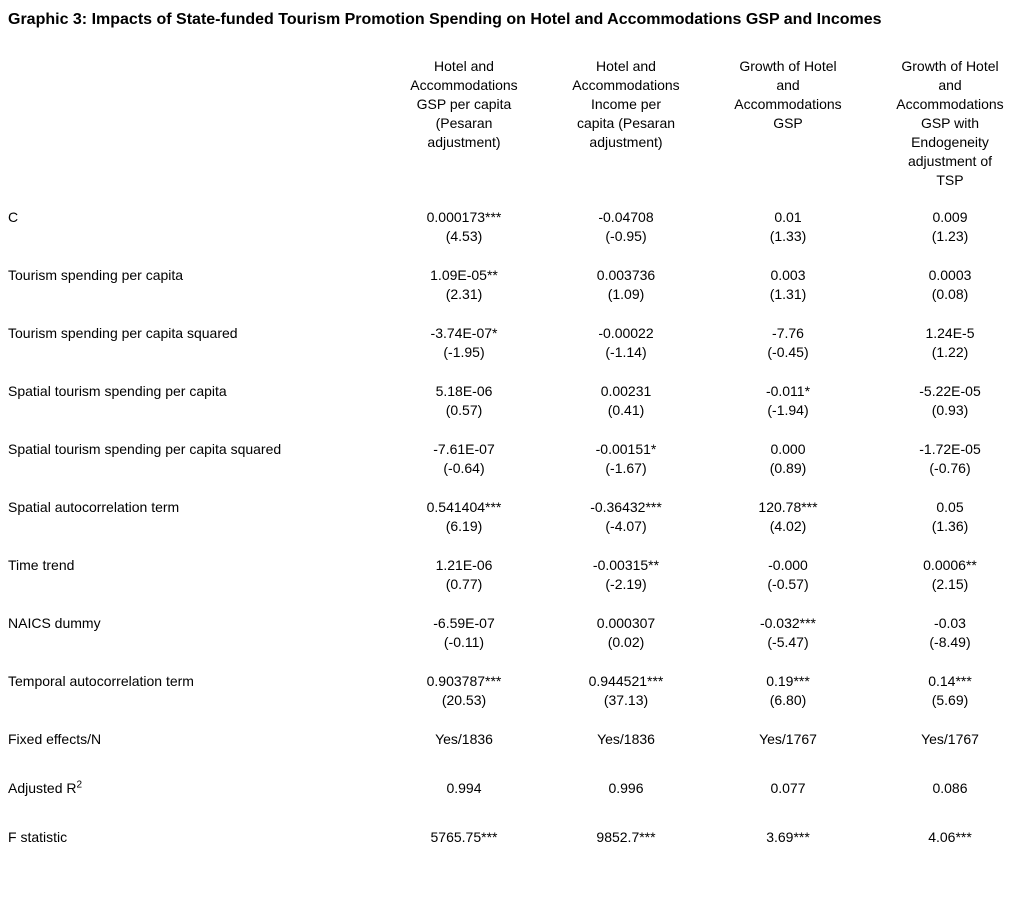 This screenshot has height=901, width=1033. What do you see at coordinates (626, 459) in the screenshot?
I see `table-cell: -0.00151* (-1.67)` at bounding box center [626, 459].